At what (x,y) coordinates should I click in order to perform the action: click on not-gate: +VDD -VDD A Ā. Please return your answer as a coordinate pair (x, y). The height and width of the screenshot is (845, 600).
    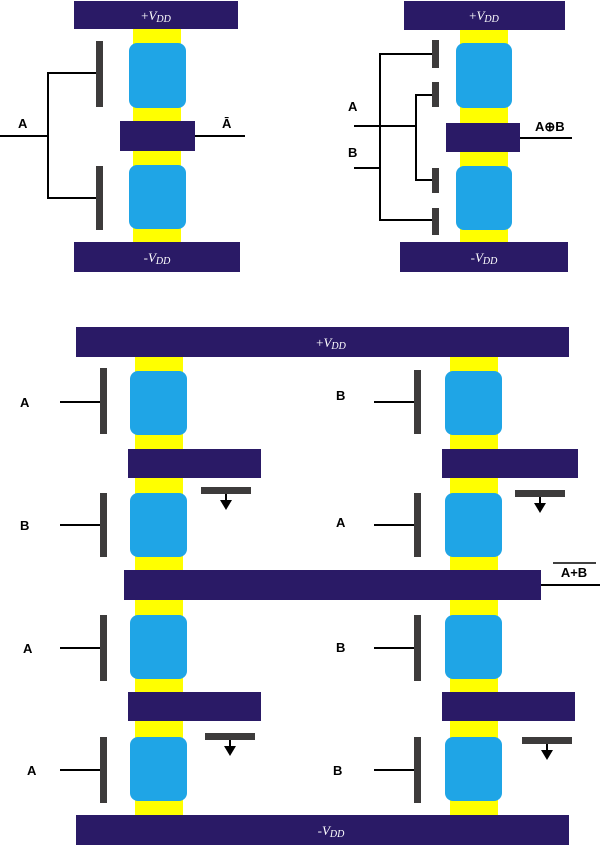
    Looking at the image, I should click on (122, 136).